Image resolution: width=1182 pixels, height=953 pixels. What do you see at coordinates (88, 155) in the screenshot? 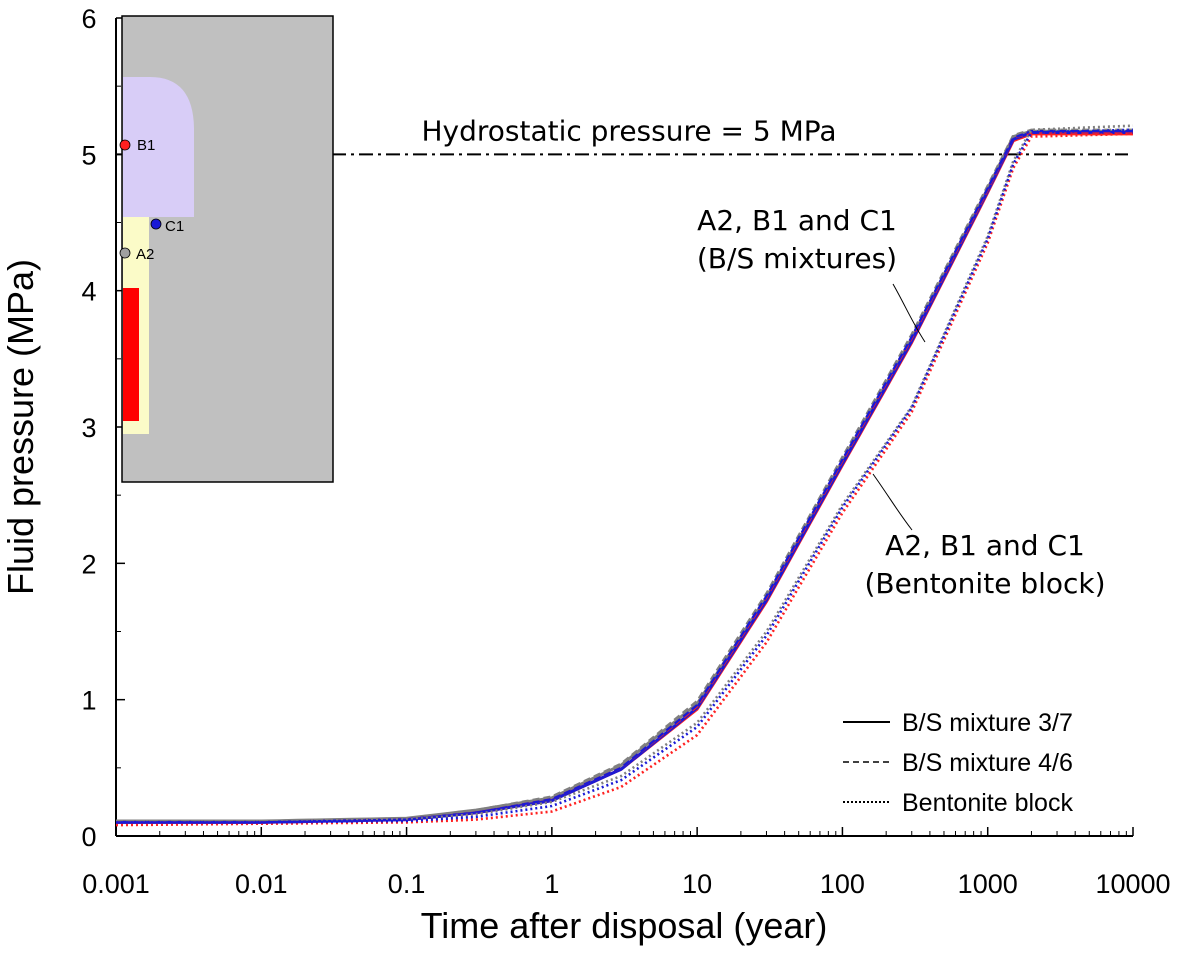
I see `y-tick-label: 5` at bounding box center [88, 155].